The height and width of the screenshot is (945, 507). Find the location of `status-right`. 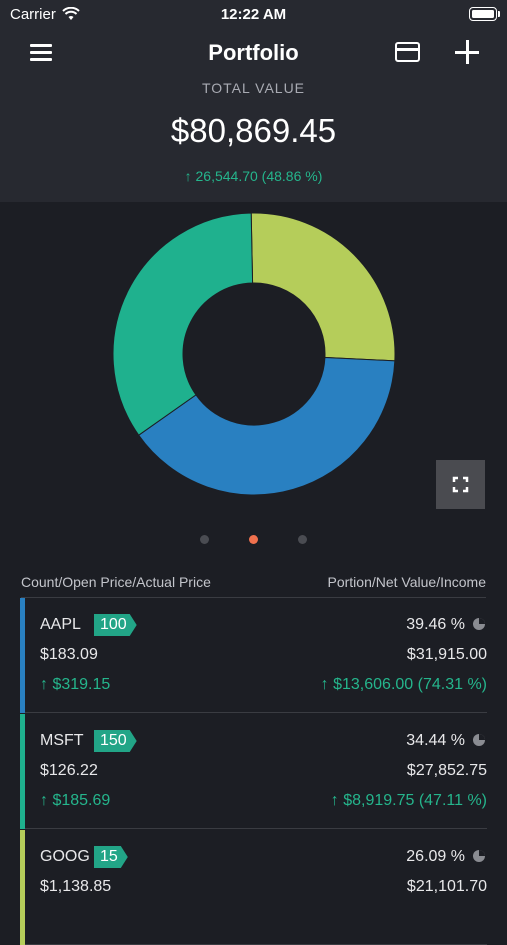

status-right is located at coordinates (484, 14).